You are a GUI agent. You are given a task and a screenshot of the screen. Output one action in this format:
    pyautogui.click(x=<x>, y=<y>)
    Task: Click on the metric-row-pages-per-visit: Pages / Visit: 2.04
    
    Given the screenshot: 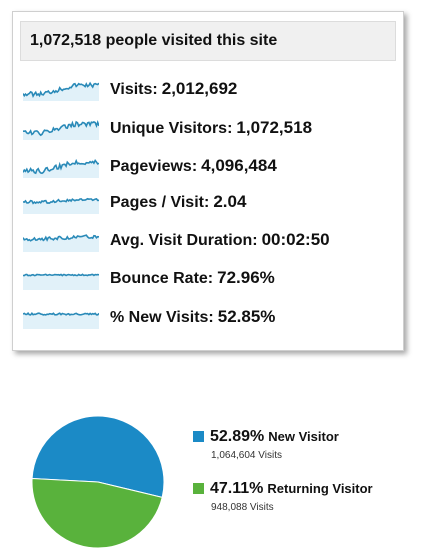 What is the action you would take?
    pyautogui.click(x=208, y=202)
    